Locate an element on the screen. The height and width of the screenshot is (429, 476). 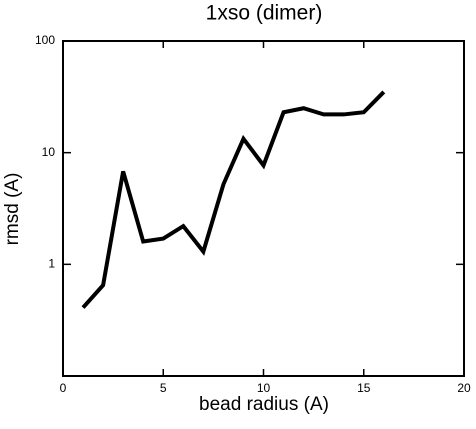
y-axis-label: rmsd (A) is located at coordinates (12, 209).